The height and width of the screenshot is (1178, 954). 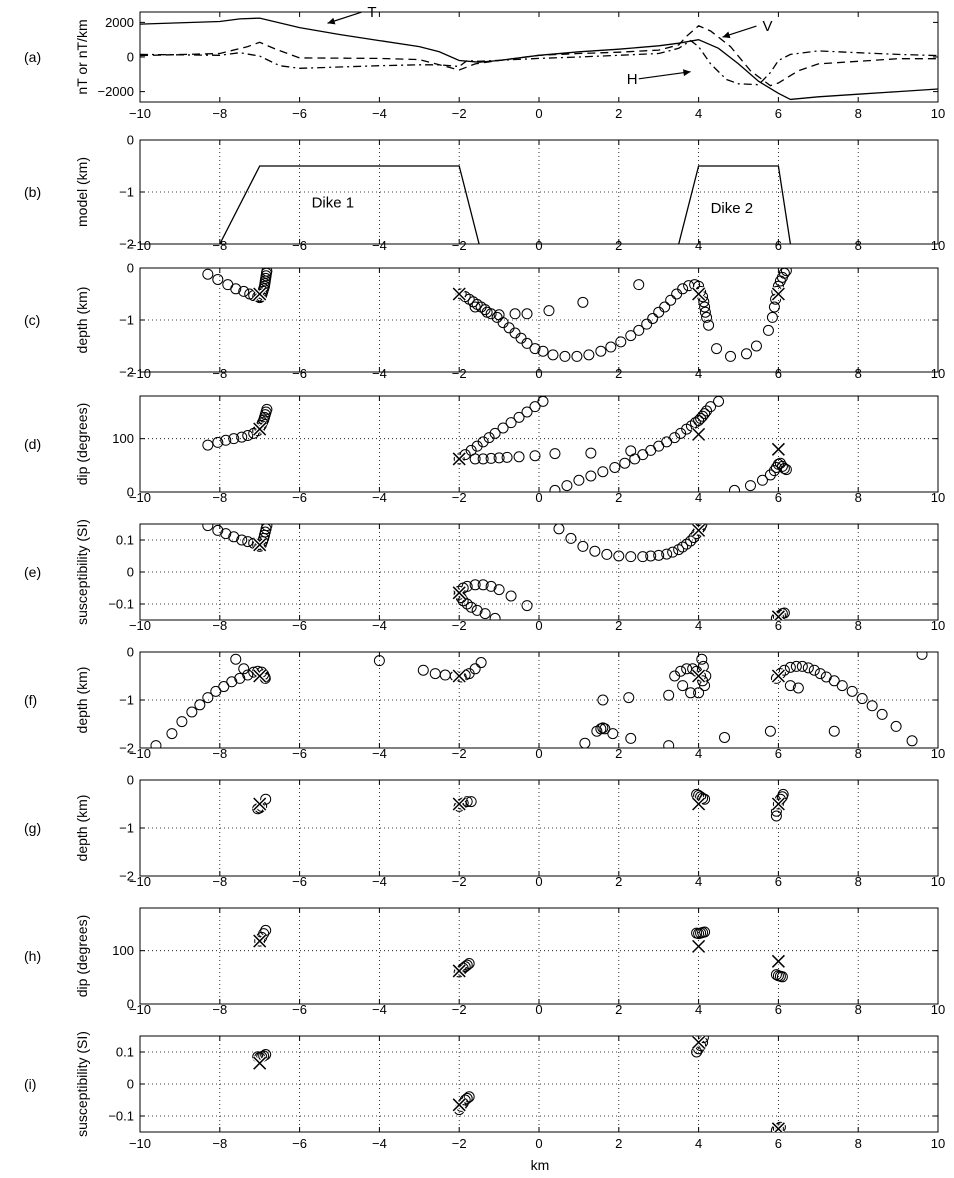 What do you see at coordinates (858, 373) in the screenshot?
I see `x-tick-label: 8` at bounding box center [858, 373].